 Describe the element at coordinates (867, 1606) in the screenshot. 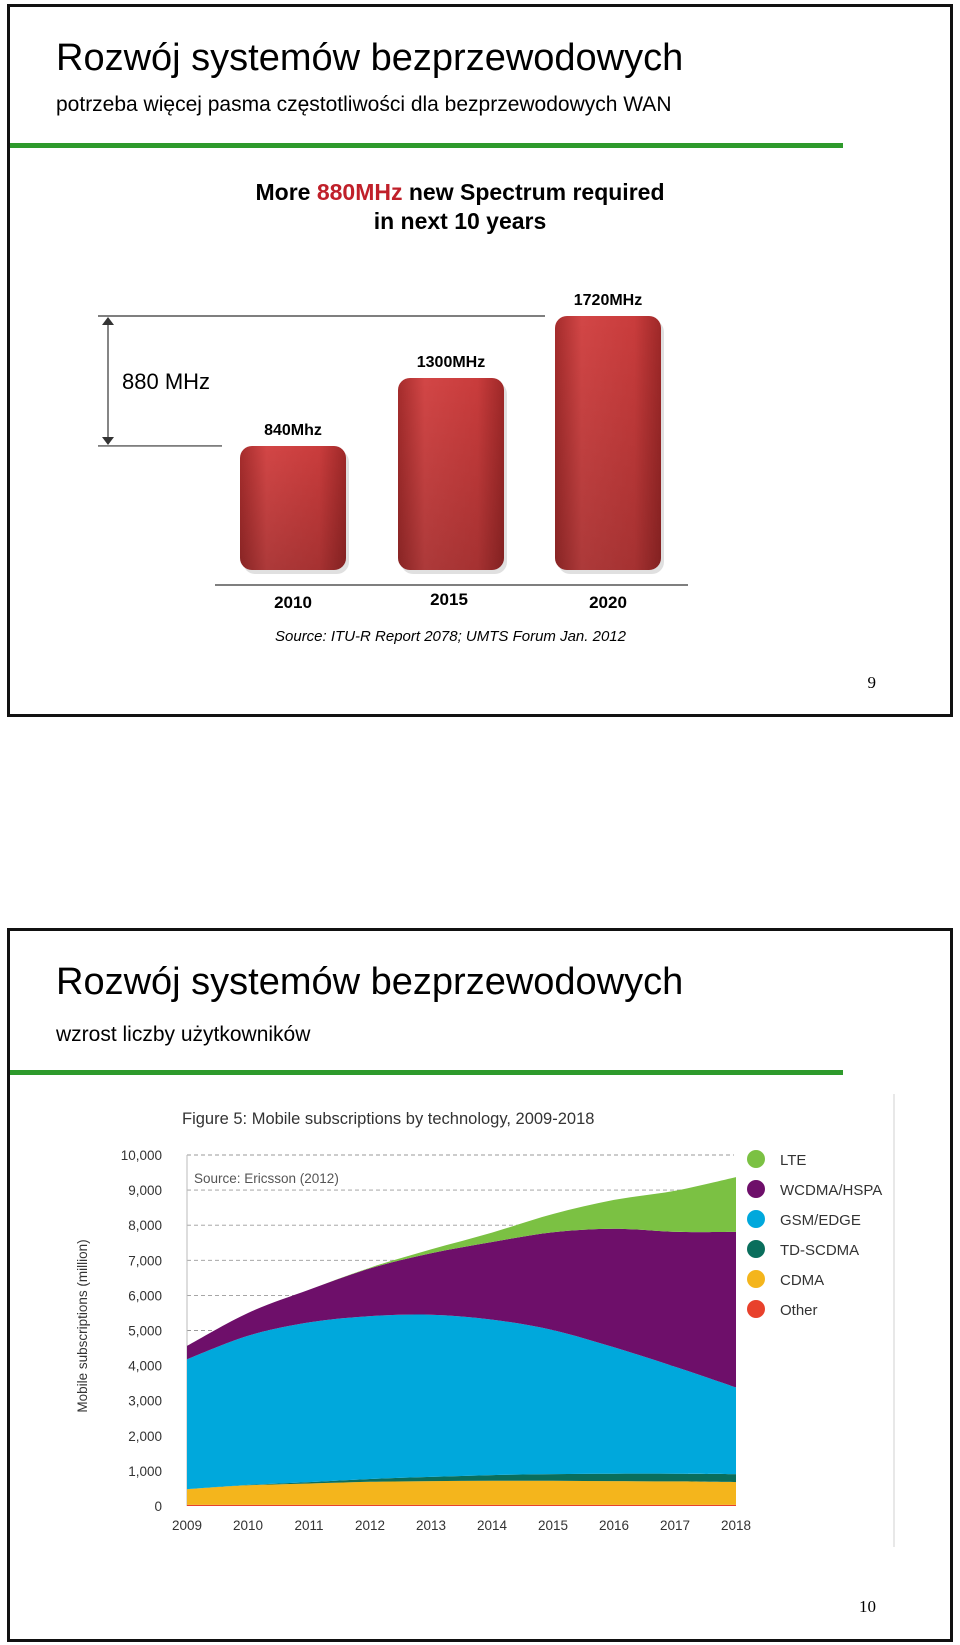

I see `page-number: 10` at that location.